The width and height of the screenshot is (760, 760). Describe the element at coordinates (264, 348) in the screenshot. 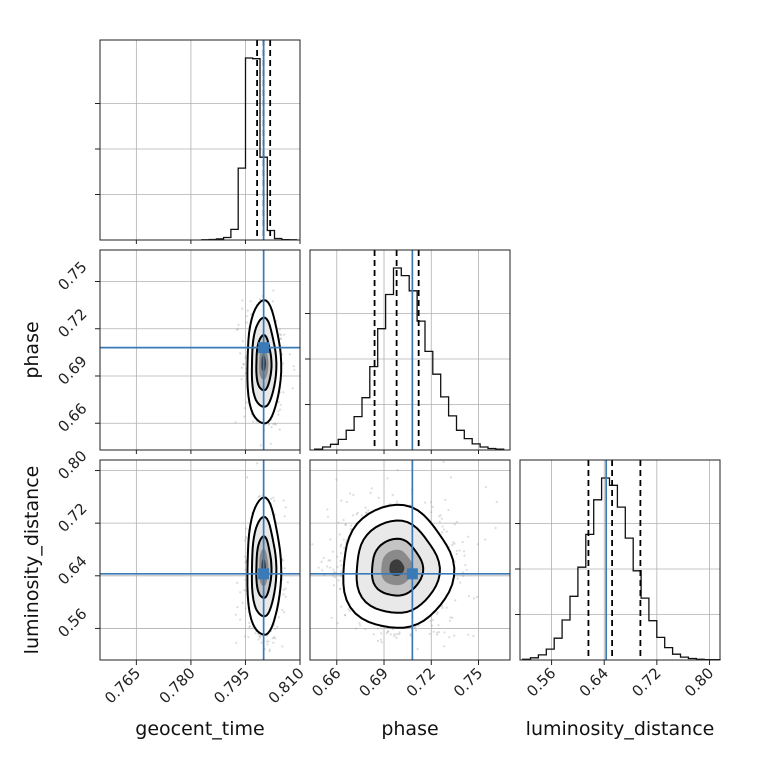

I see `truth-point` at that location.